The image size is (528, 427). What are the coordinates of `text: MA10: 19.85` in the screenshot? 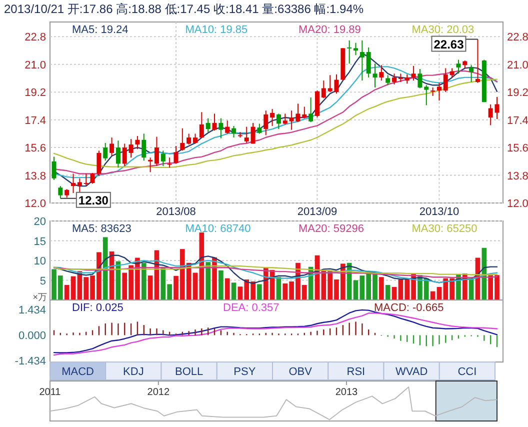 It's located at (216, 30).